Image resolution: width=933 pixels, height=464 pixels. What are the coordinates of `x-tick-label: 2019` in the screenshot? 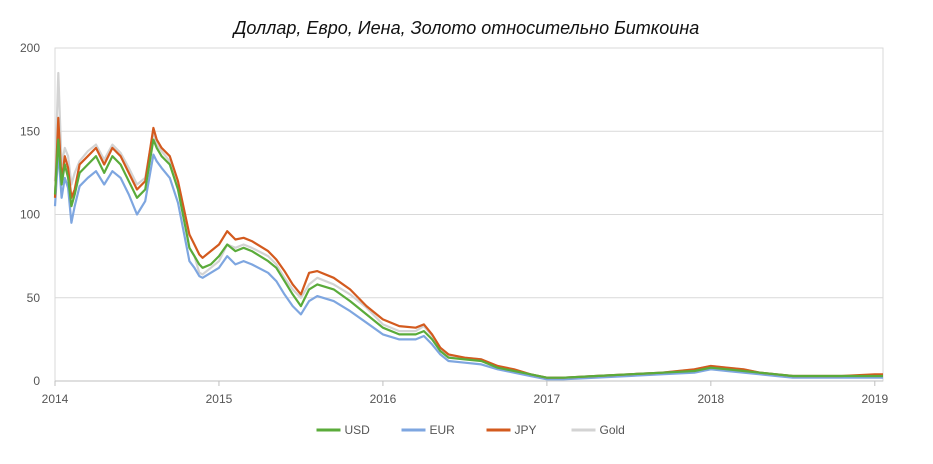 It's located at (874, 399).